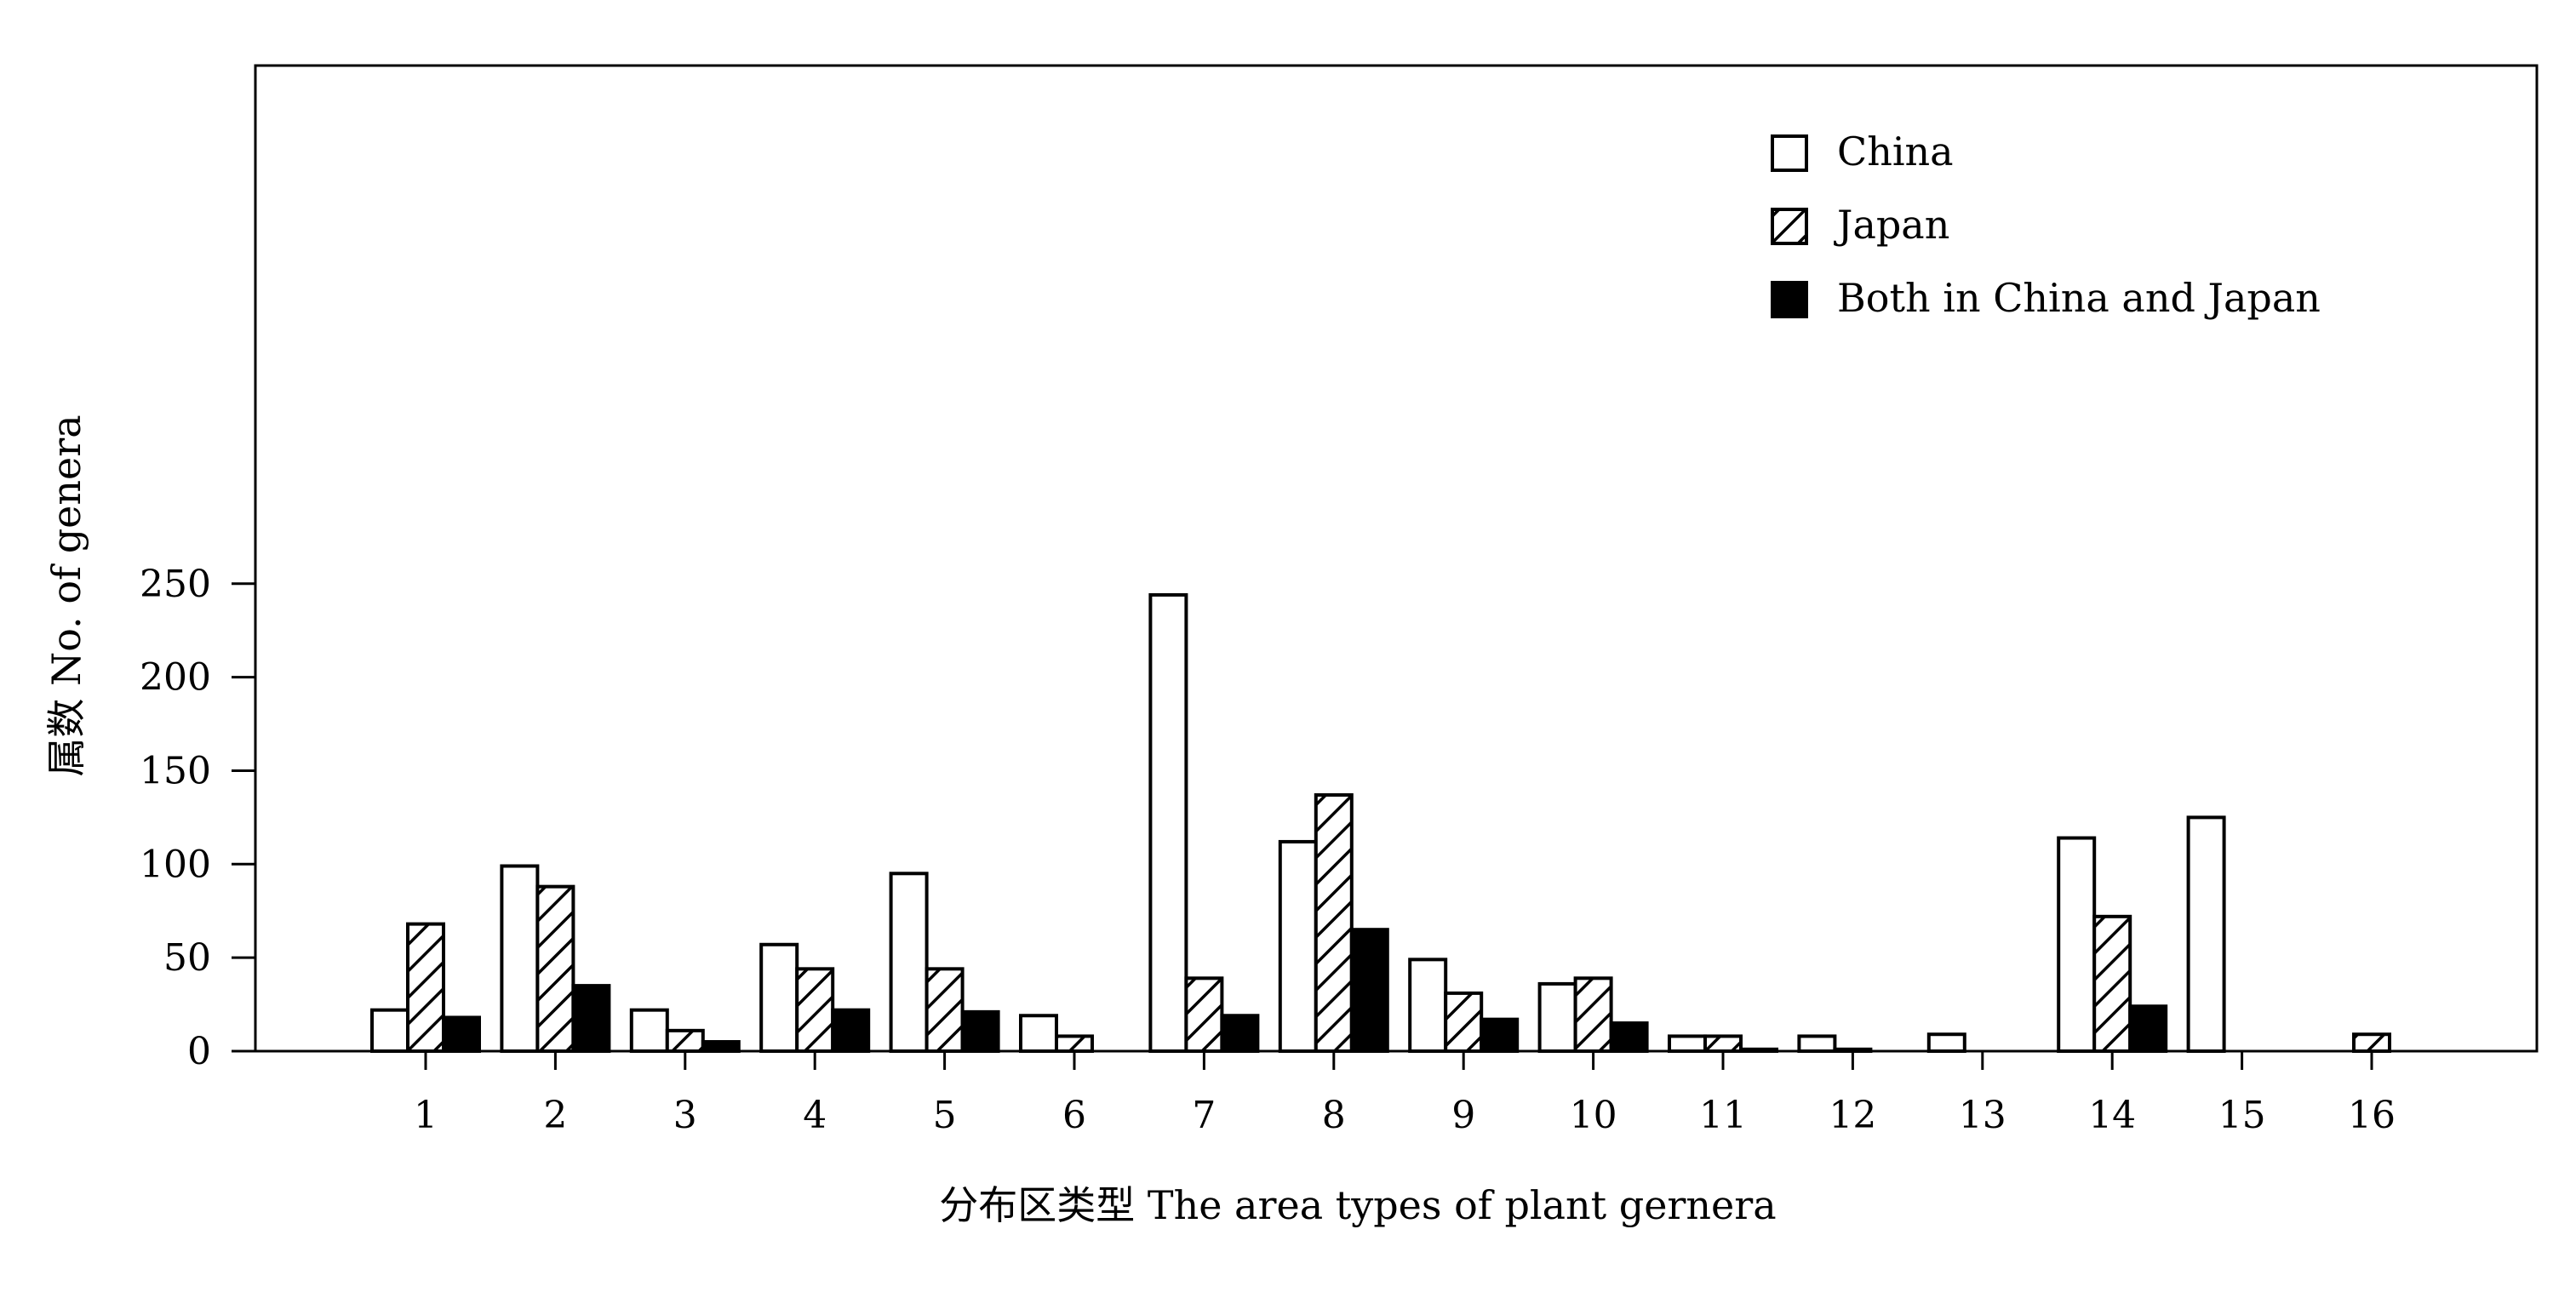 The height and width of the screenshot is (1315, 2576). What do you see at coordinates (685, 1115) in the screenshot?
I see `x-tick-label: 3` at bounding box center [685, 1115].